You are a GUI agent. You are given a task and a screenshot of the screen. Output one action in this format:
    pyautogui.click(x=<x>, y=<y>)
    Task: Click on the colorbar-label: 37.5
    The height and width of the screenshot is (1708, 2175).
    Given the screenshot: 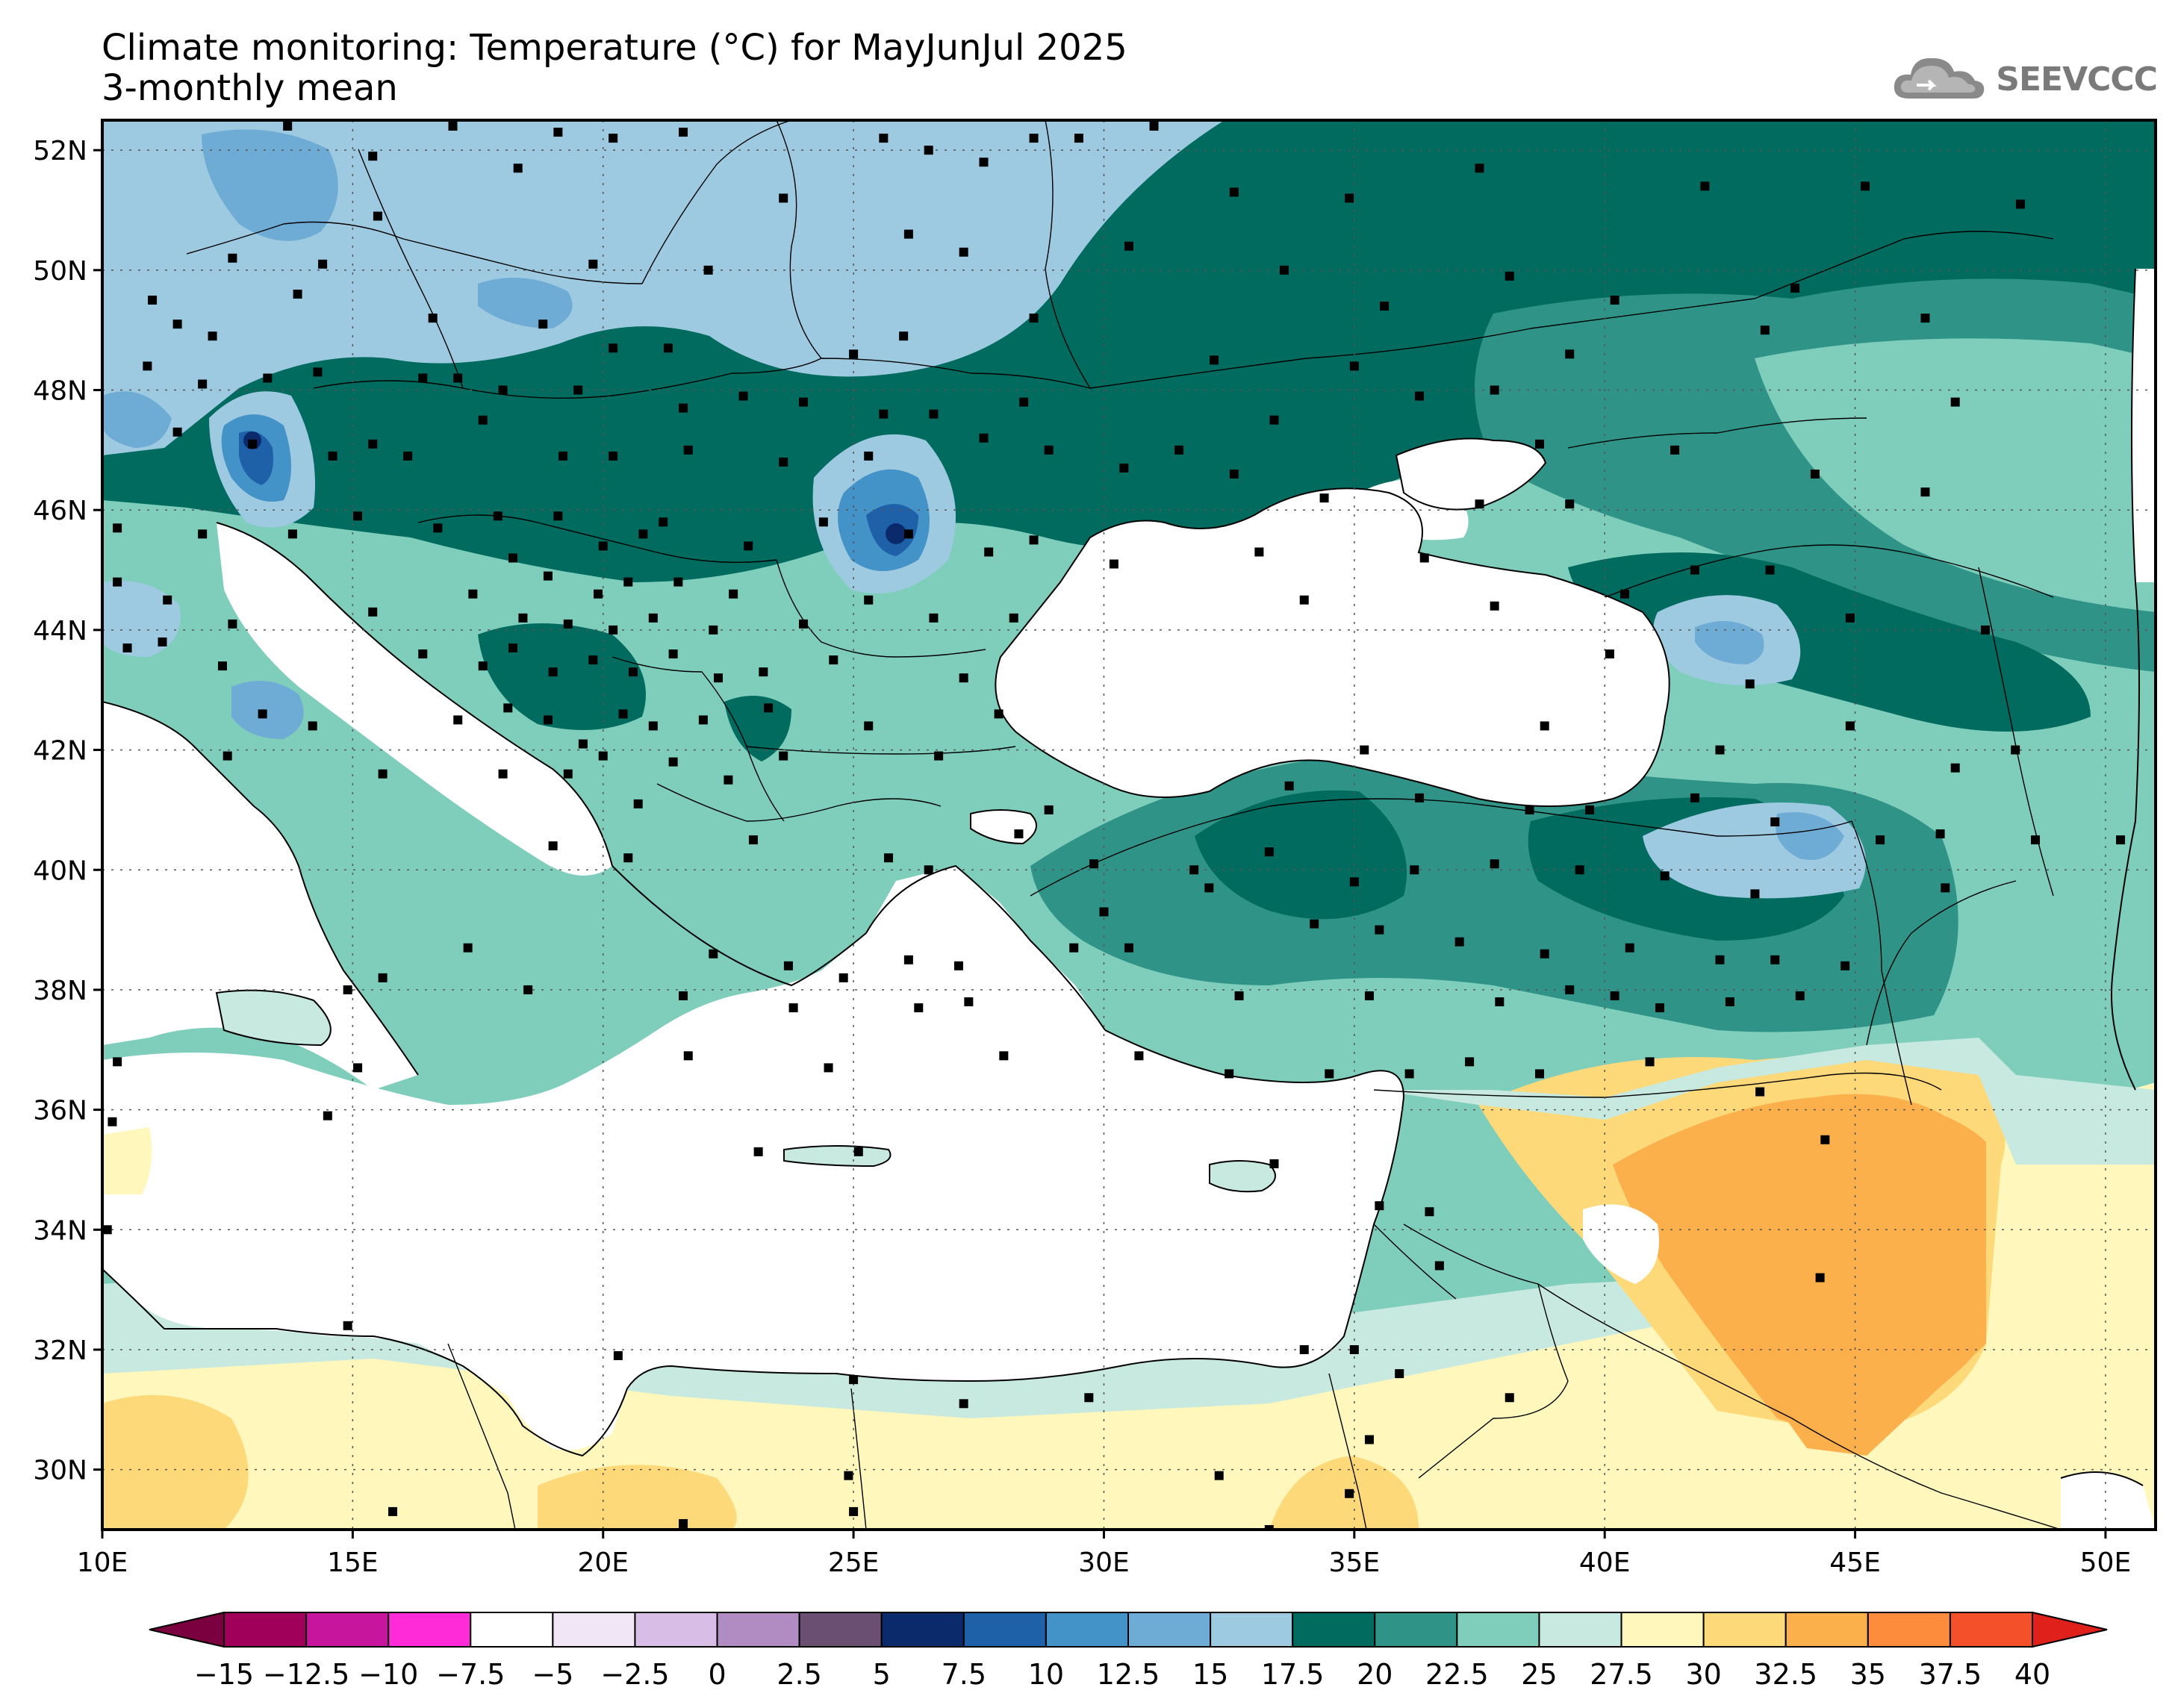 What is the action you would take?
    pyautogui.click(x=1950, y=1674)
    